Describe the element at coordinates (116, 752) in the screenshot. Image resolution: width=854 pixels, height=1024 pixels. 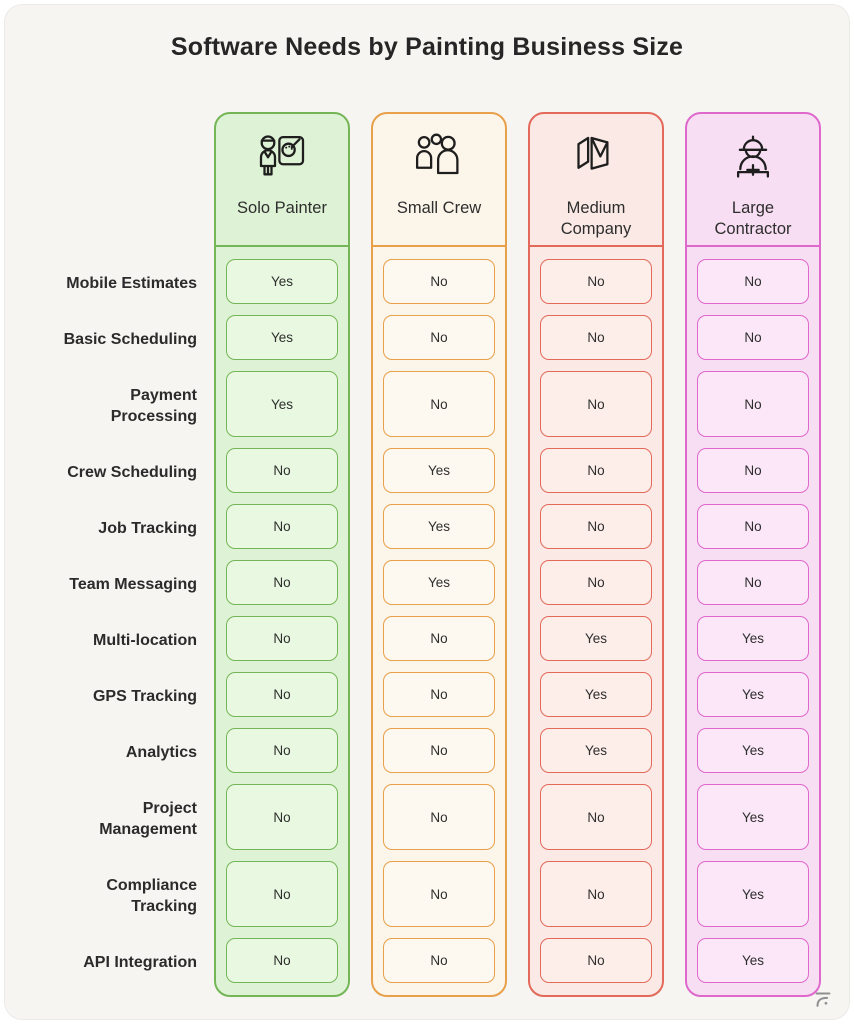
I see `feature-label: Analytics` at that location.